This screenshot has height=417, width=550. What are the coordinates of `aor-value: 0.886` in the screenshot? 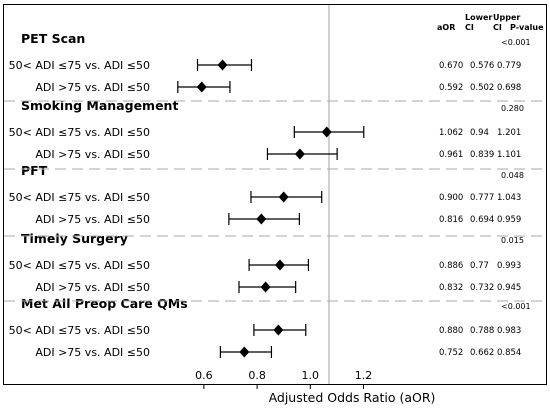 It's located at (451, 266).